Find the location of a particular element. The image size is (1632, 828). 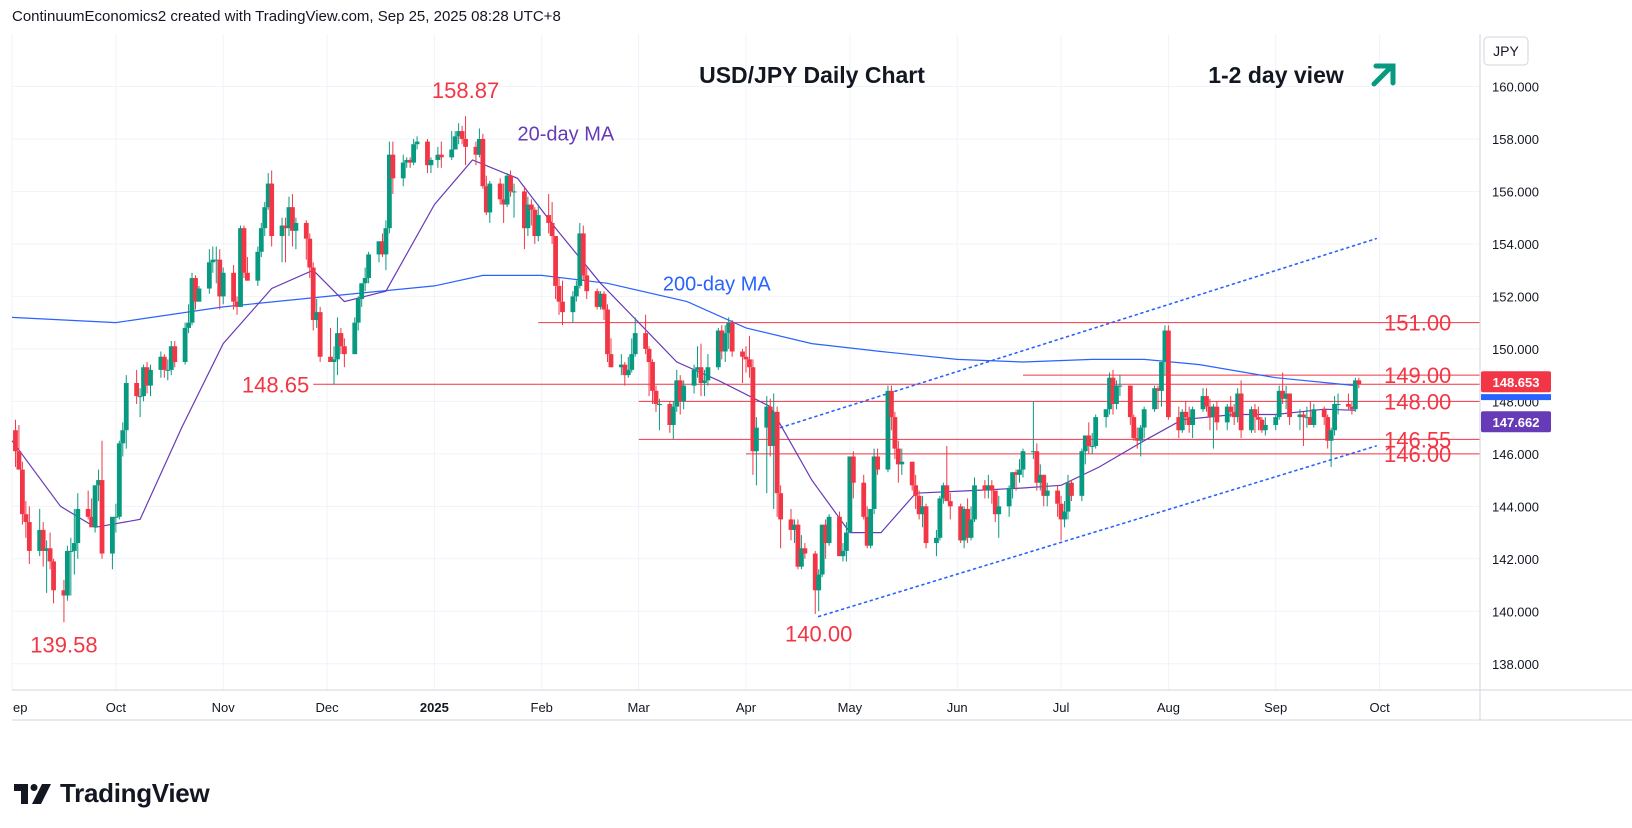

y-tick-label: 156.000 is located at coordinates (1515, 191).